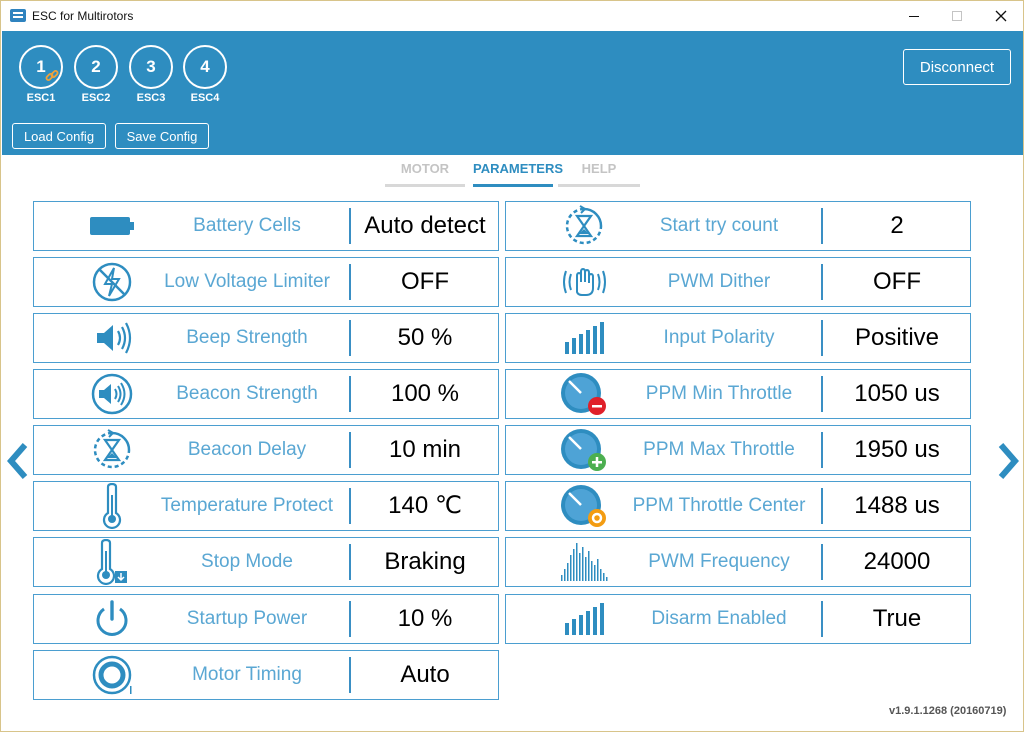 The image size is (1024, 732). Describe the element at coordinates (112, 619) in the screenshot. I see `power-icon` at that location.